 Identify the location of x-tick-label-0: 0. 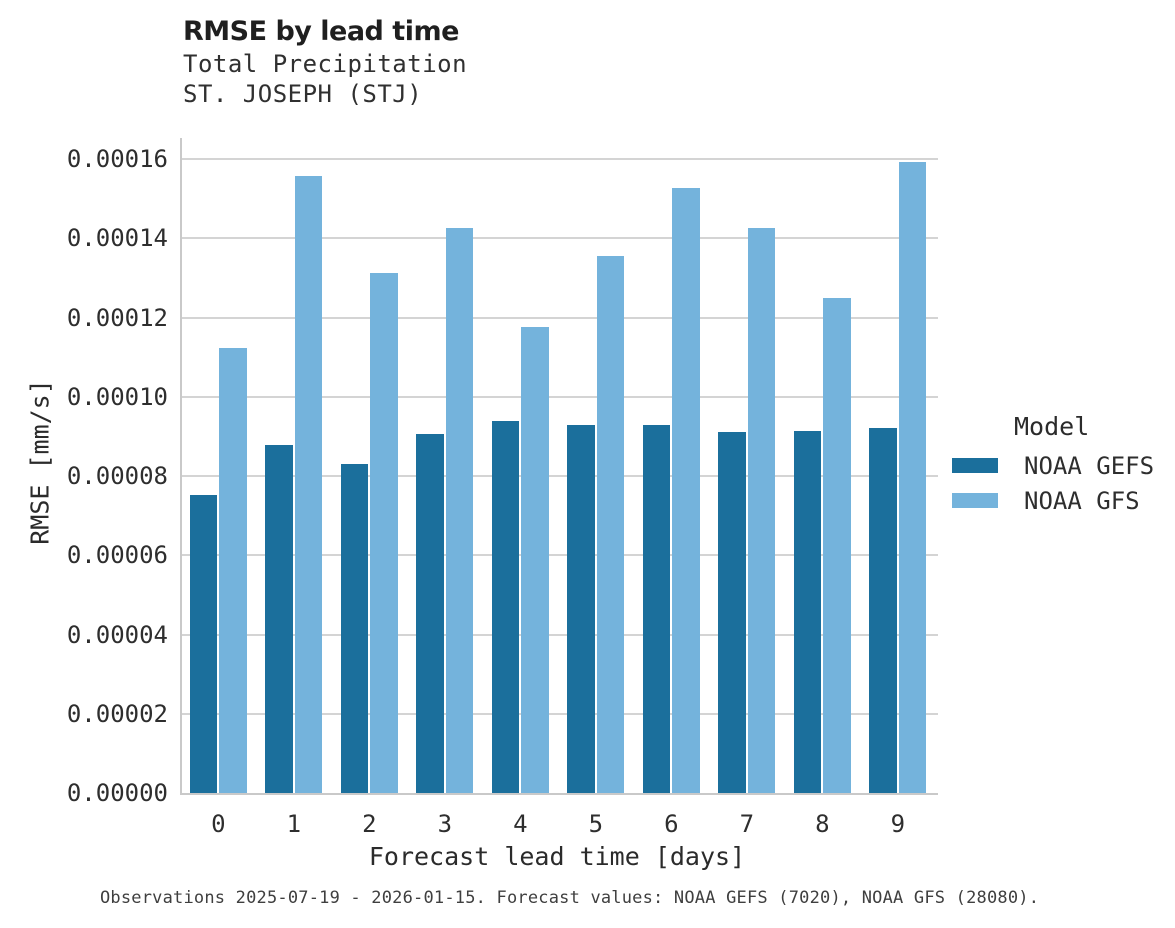
(218, 824).